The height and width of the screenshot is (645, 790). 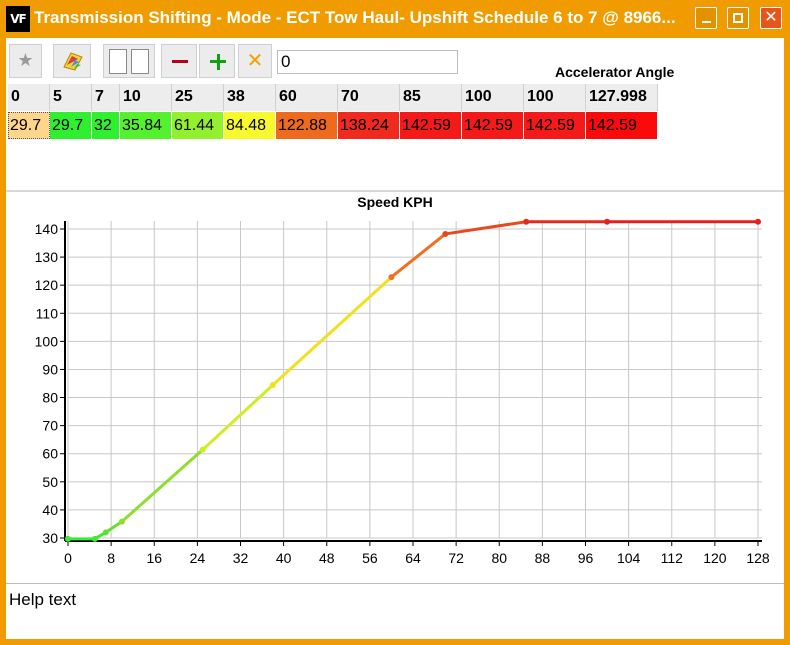 I want to click on app-logo-icon: VF, so click(x=18, y=19).